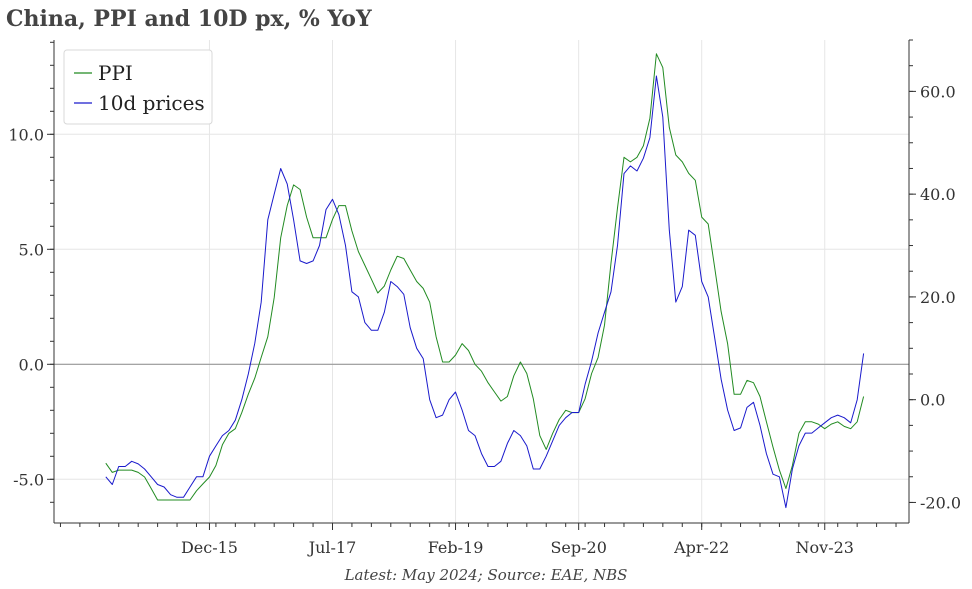  I want to click on legend-label: 10d prices, so click(151, 103).